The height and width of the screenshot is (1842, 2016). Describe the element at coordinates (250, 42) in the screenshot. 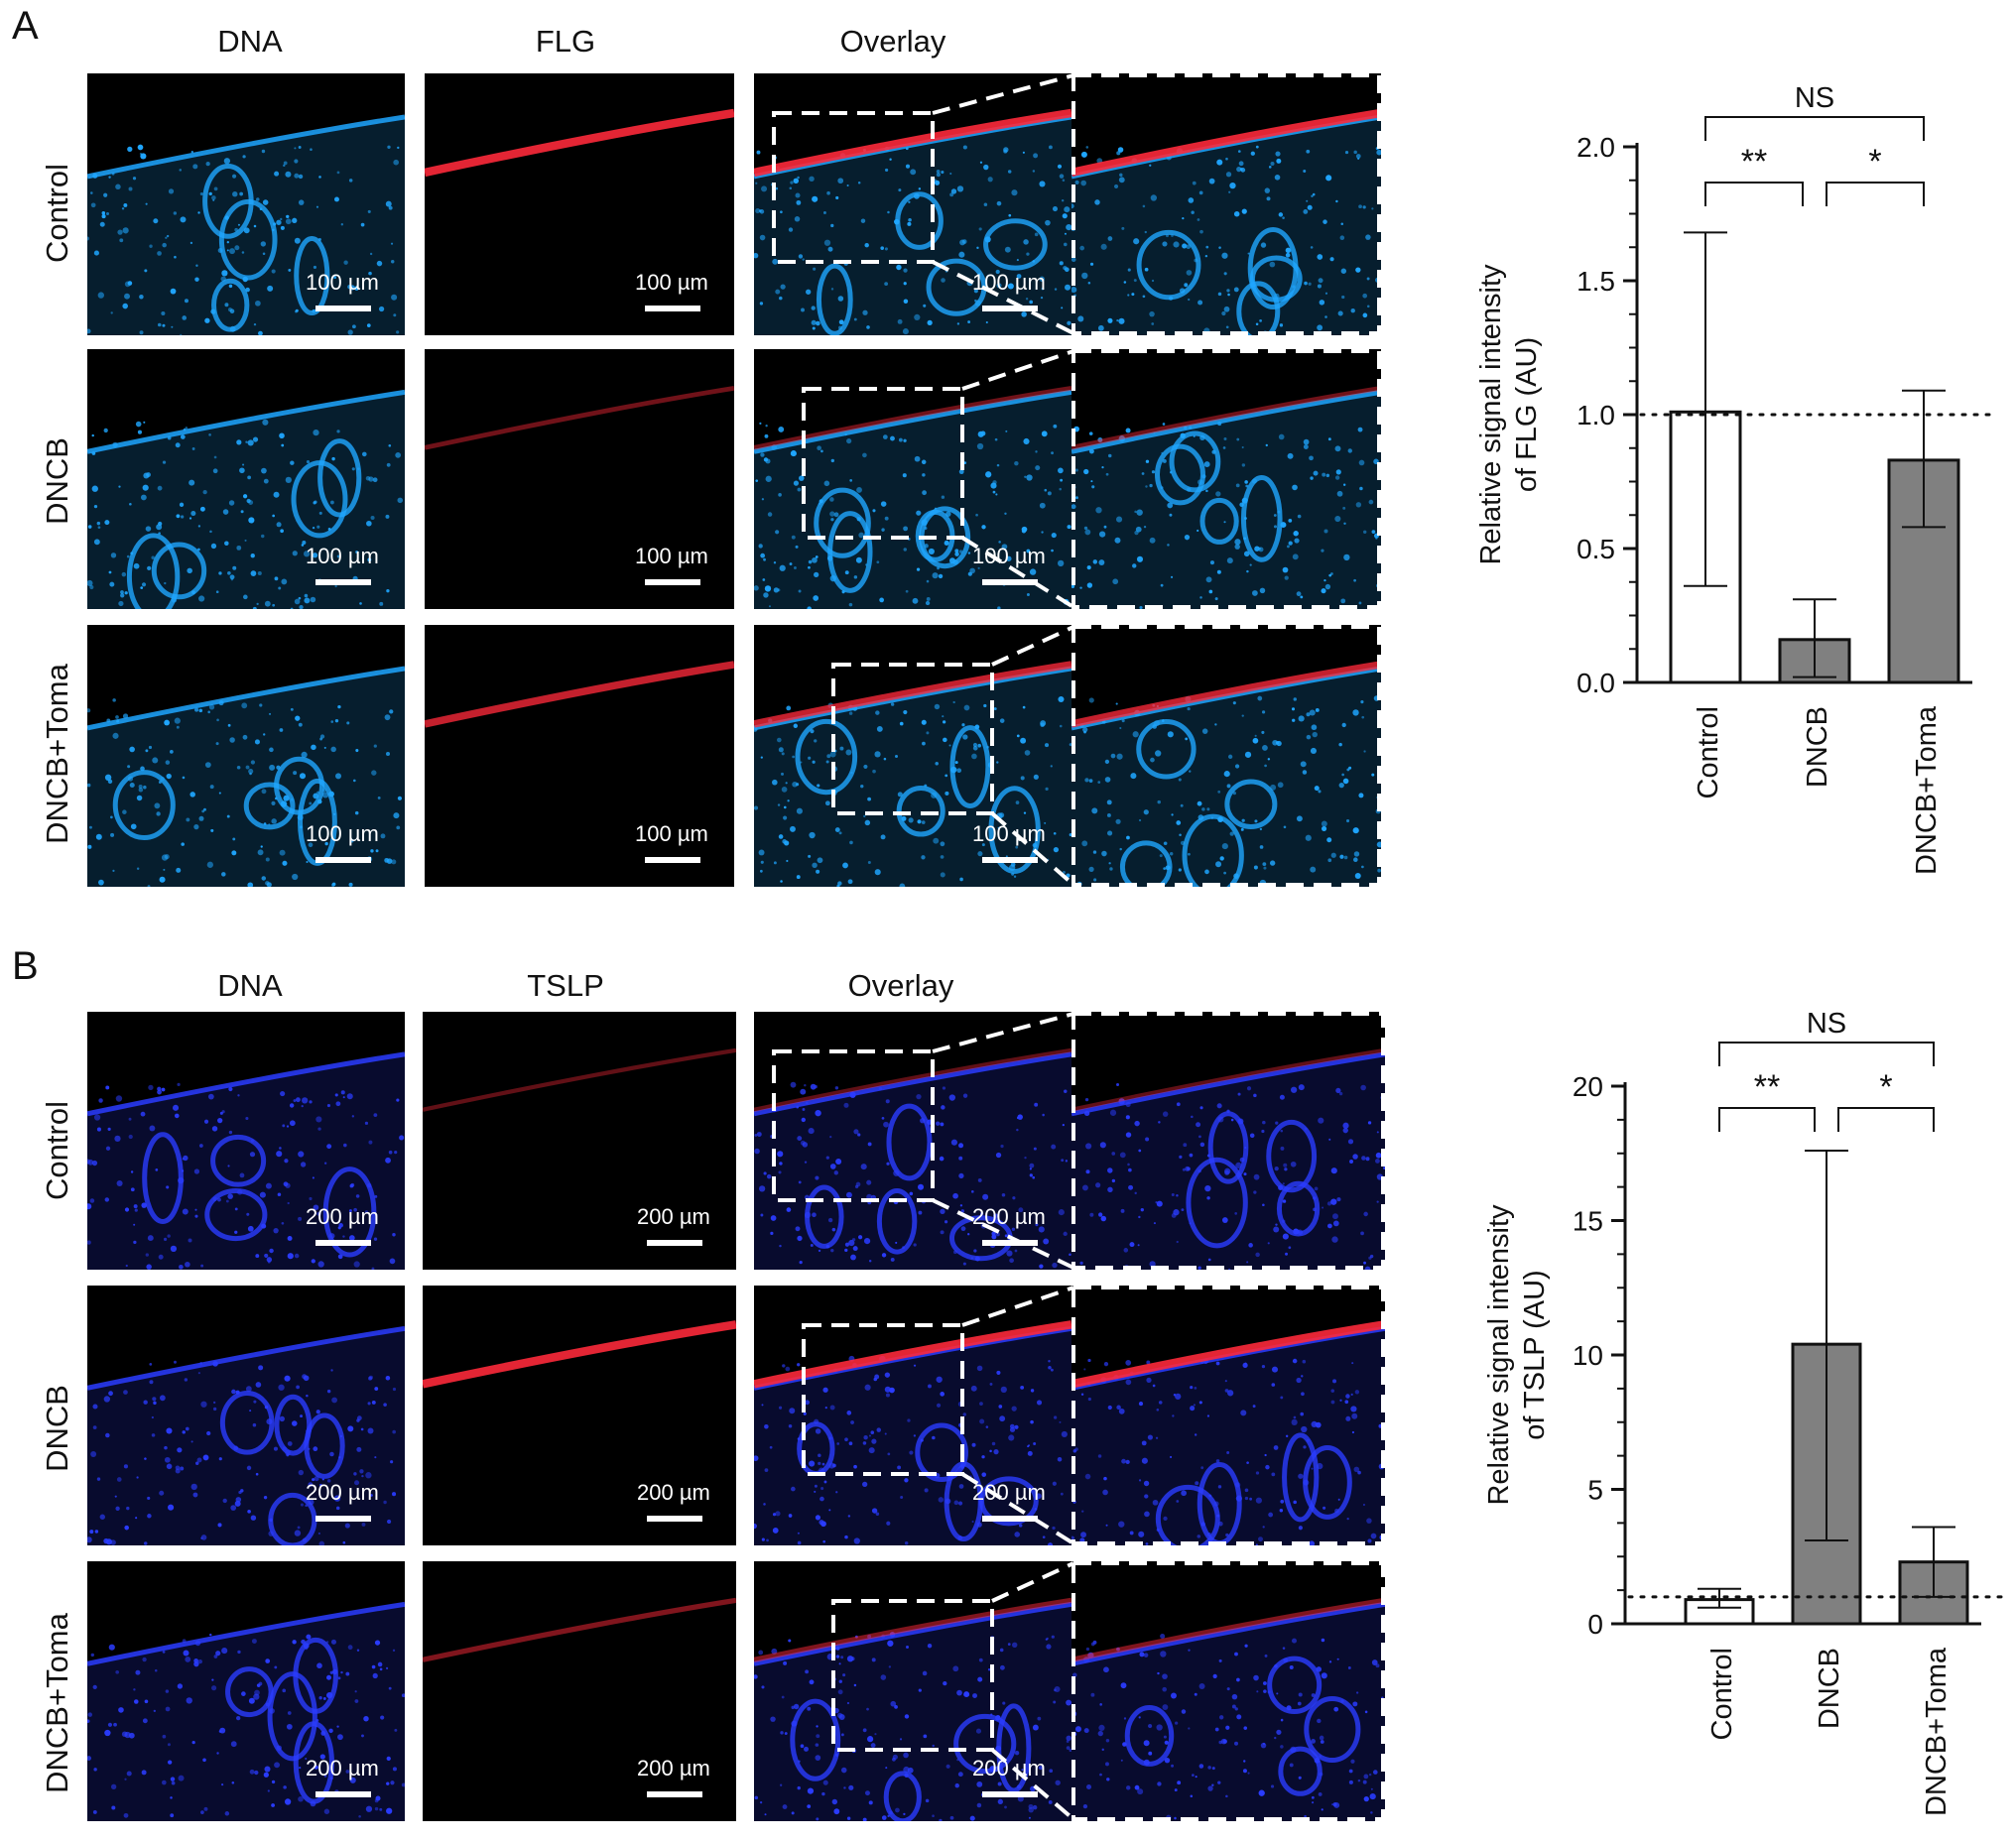

I see `column-header-dna-a: DNA` at that location.